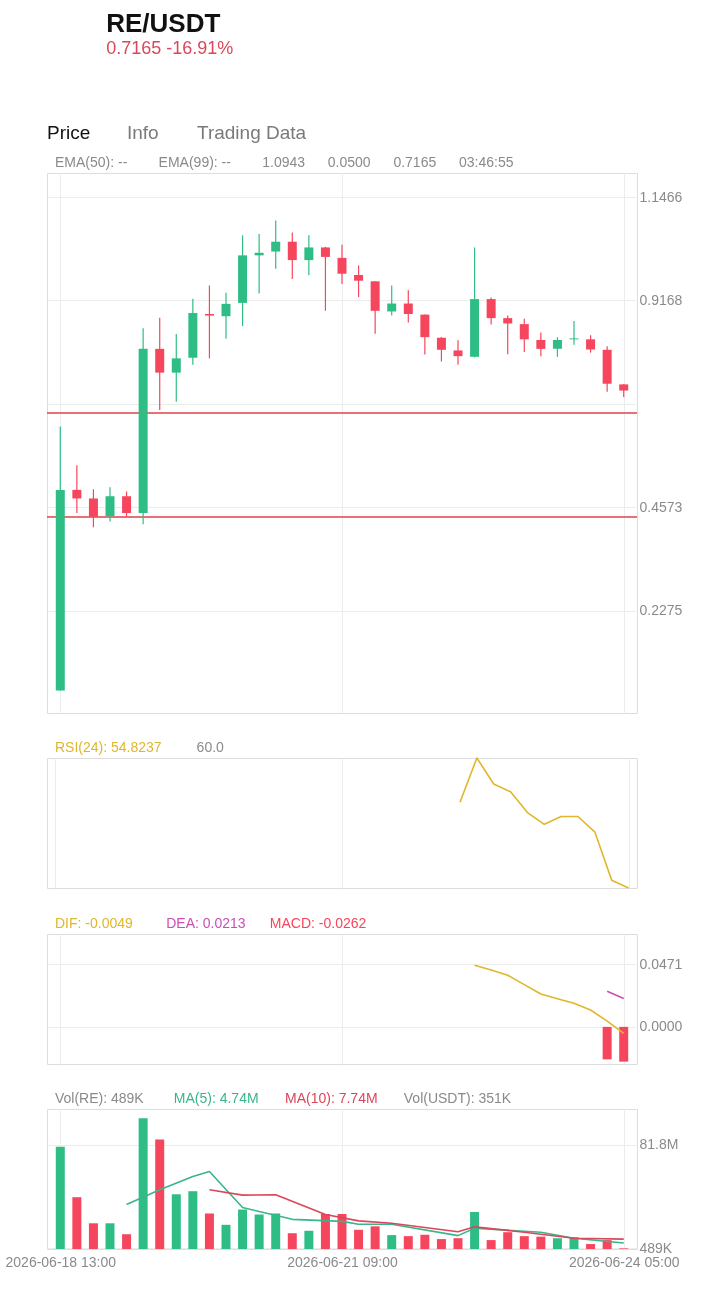 The height and width of the screenshot is (1310, 720). I want to click on text: MA(10): 7.74M, so click(331, 1098).